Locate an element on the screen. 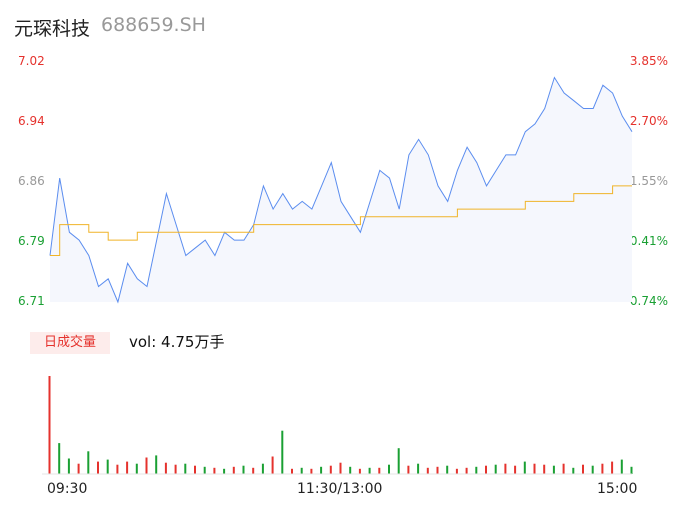 This screenshot has width=686, height=524. price-axis-label: 6.94 is located at coordinates (31, 121).